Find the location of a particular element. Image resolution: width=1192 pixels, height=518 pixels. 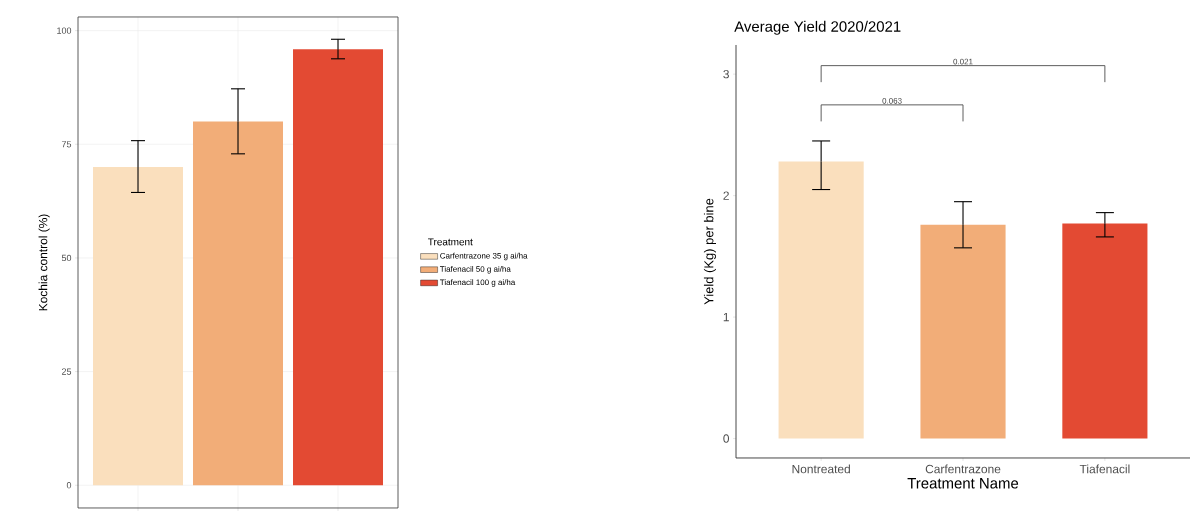

y-tick-label: 50 is located at coordinates (66, 258).